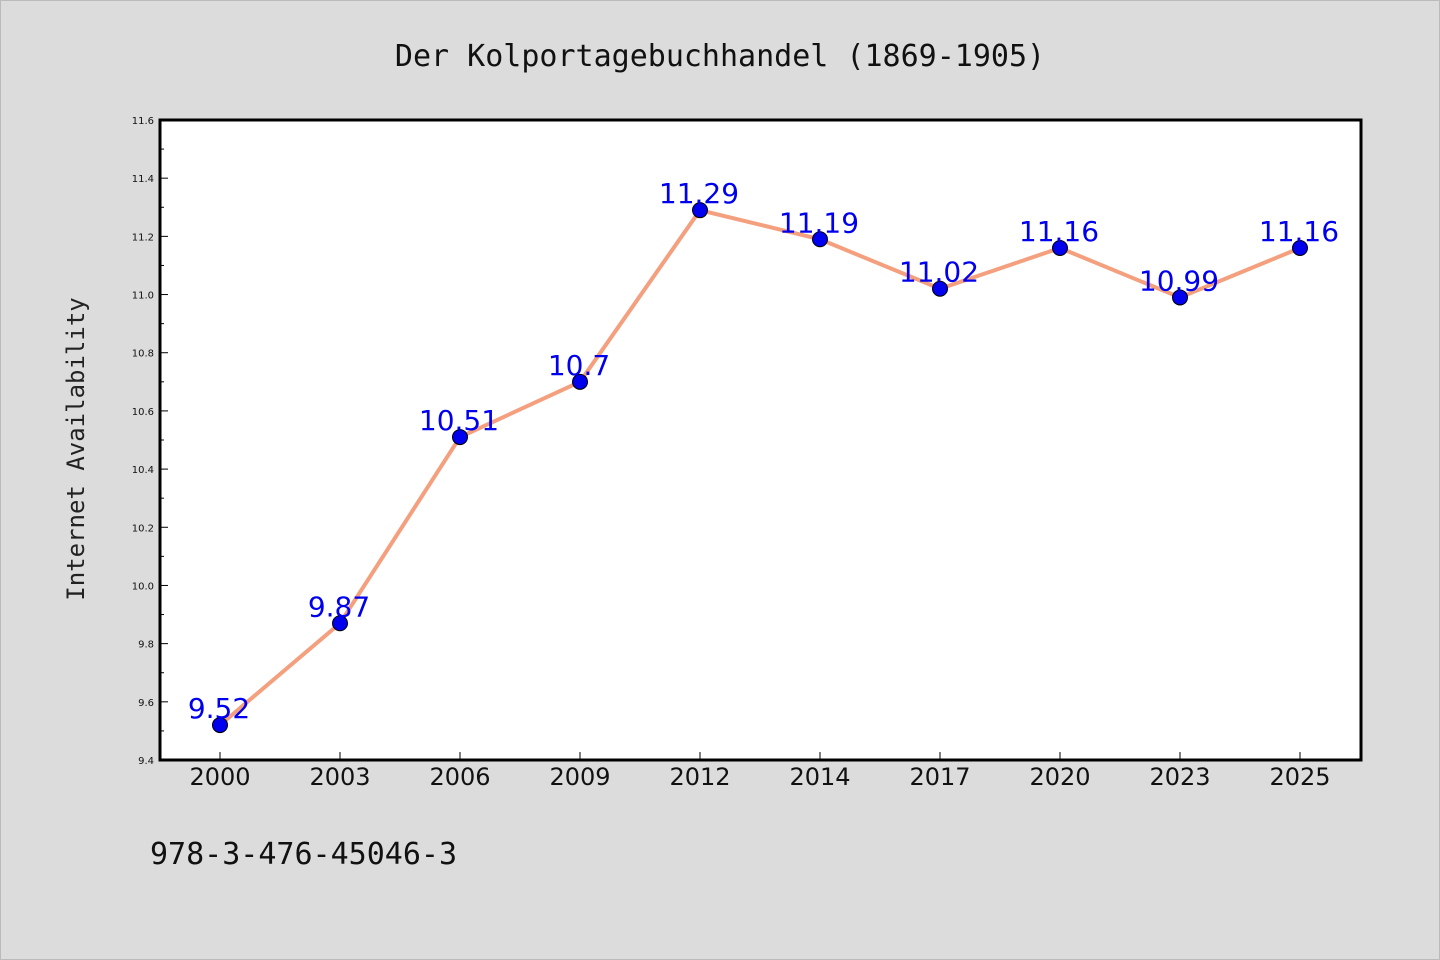 The height and width of the screenshot is (960, 1440). I want to click on x-tick-label: 2017, so click(939, 777).